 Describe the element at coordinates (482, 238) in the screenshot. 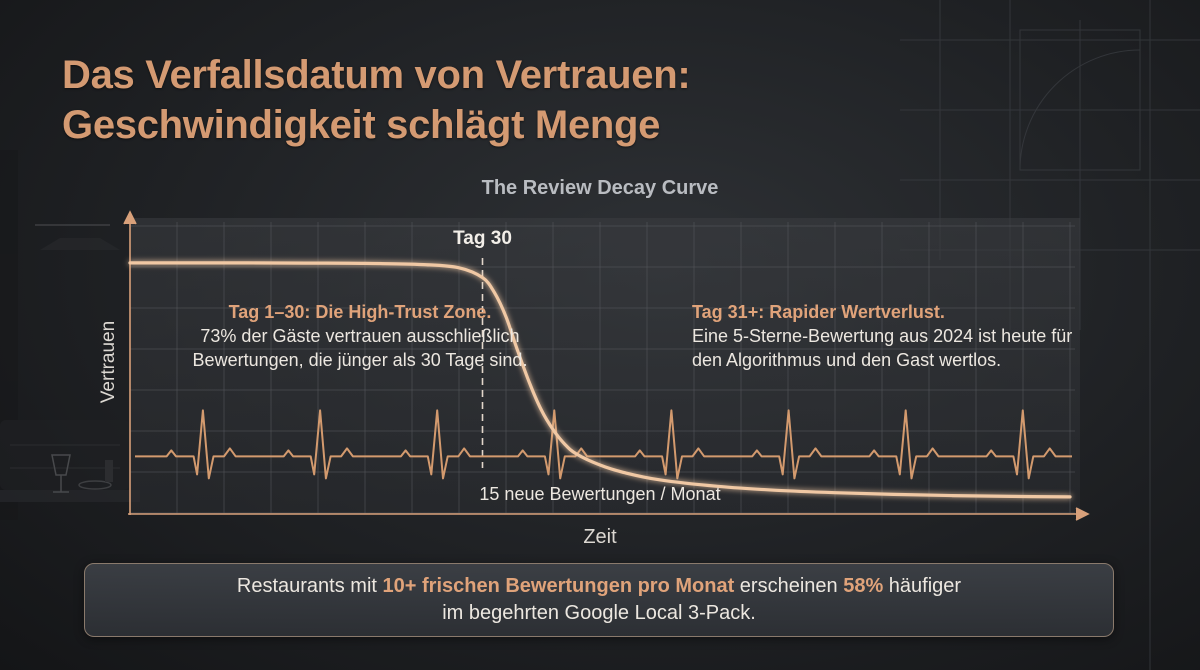

I see `day-30-marker-label: Tag 30` at that location.